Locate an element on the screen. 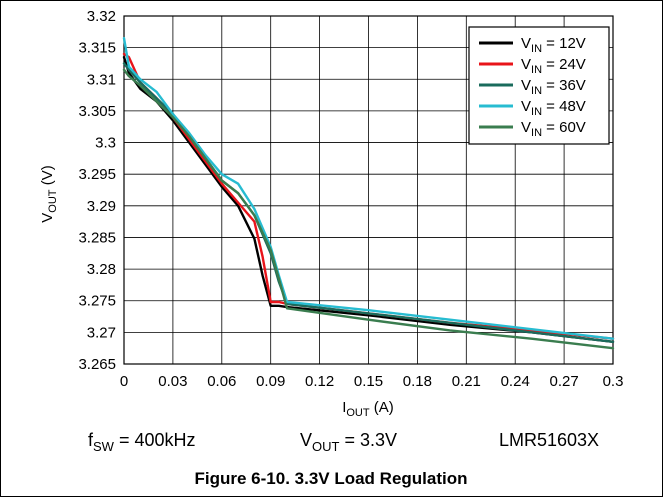  x-tick-label: 0.27 is located at coordinates (563, 381).